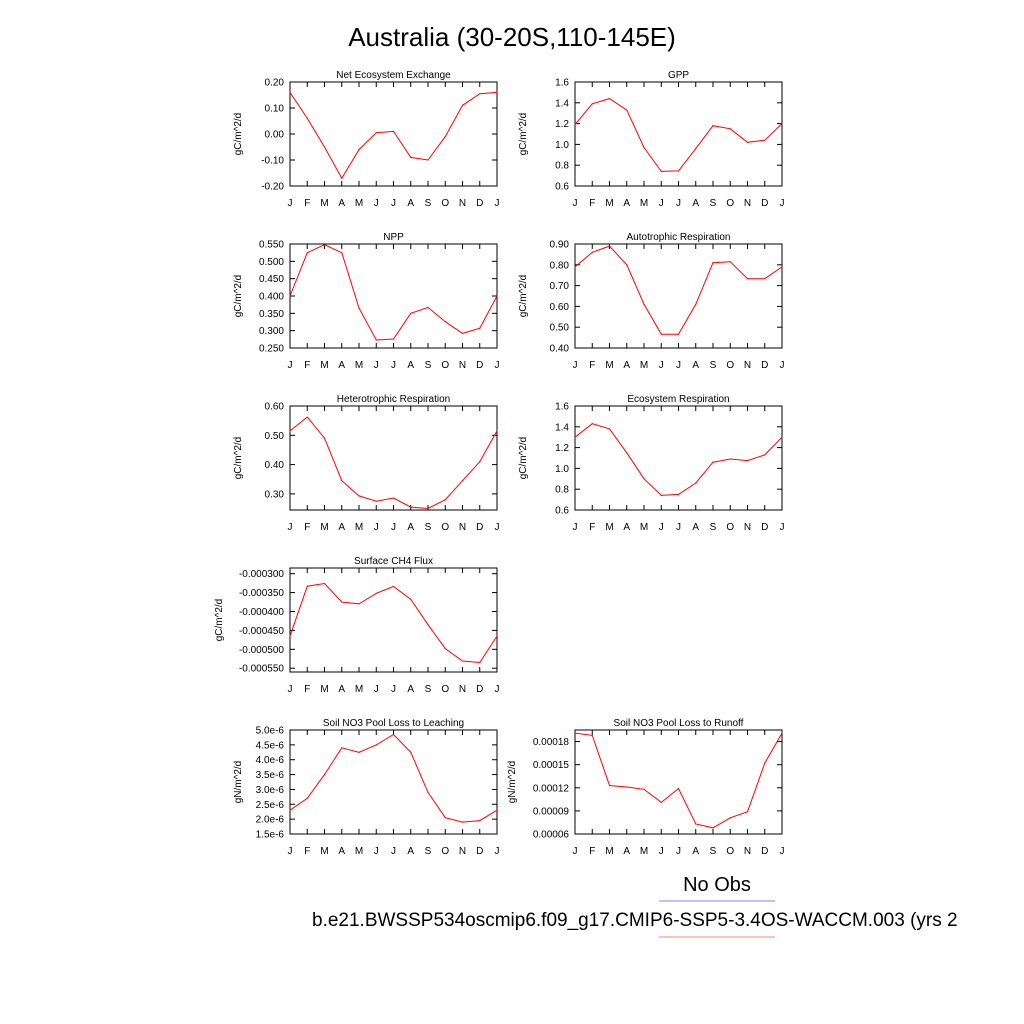  Describe the element at coordinates (261, 650) in the screenshot. I see `y-tick-label: -0.000500` at that location.